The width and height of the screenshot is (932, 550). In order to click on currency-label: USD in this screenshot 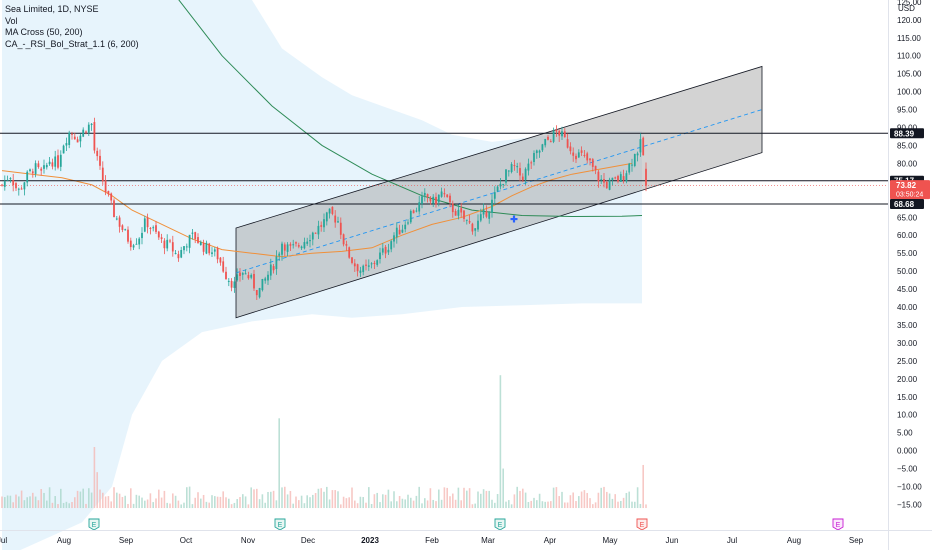, I will do `click(906, 8)`.